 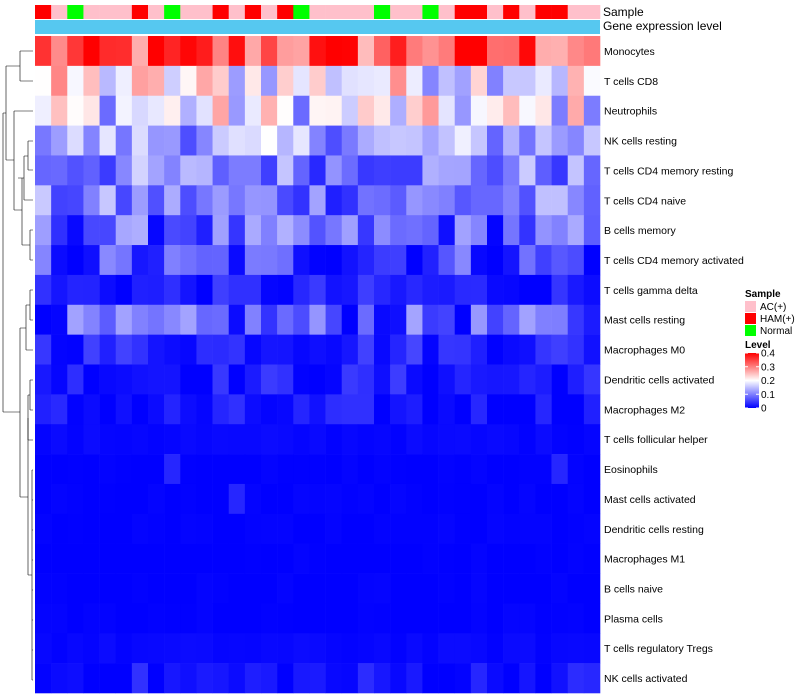 I want to click on row-label: T cells CD4 memory activated, so click(x=674, y=261).